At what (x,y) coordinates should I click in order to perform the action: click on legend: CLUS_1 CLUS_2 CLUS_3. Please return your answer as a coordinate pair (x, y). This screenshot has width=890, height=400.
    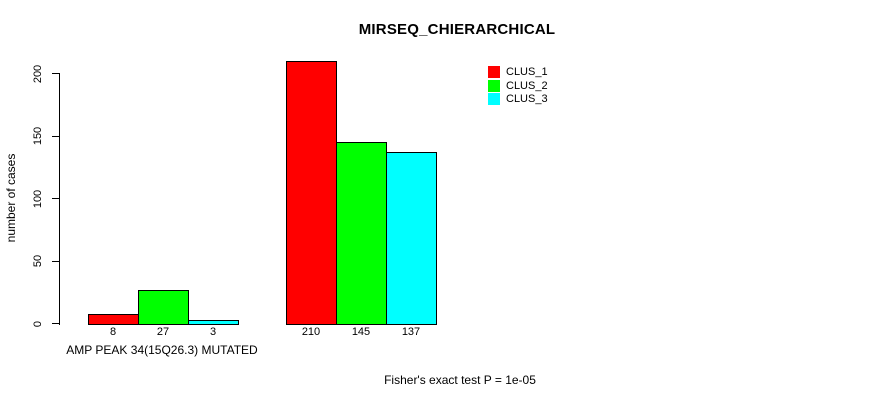
    Looking at the image, I should click on (518, 86).